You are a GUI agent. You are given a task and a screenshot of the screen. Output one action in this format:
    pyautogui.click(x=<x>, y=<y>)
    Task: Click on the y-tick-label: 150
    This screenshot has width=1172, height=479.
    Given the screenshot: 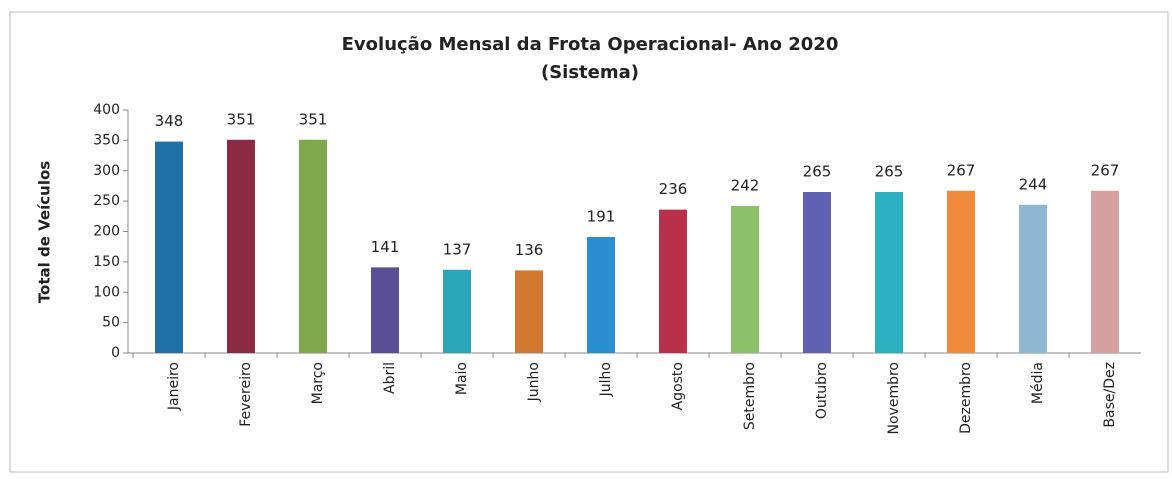 What is the action you would take?
    pyautogui.click(x=106, y=262)
    